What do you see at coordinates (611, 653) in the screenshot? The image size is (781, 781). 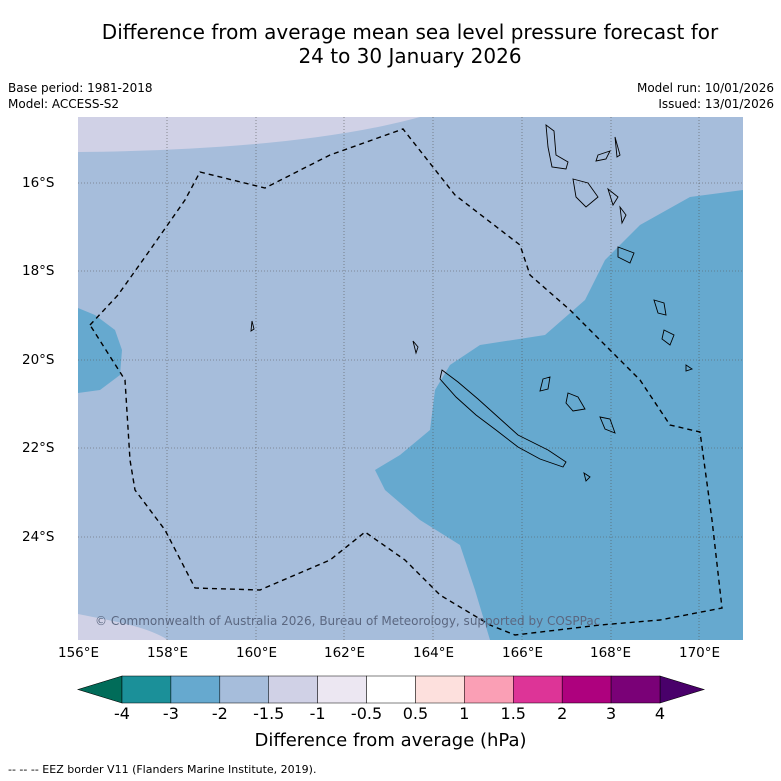 I see `lon-label: 168°E` at bounding box center [611, 653].